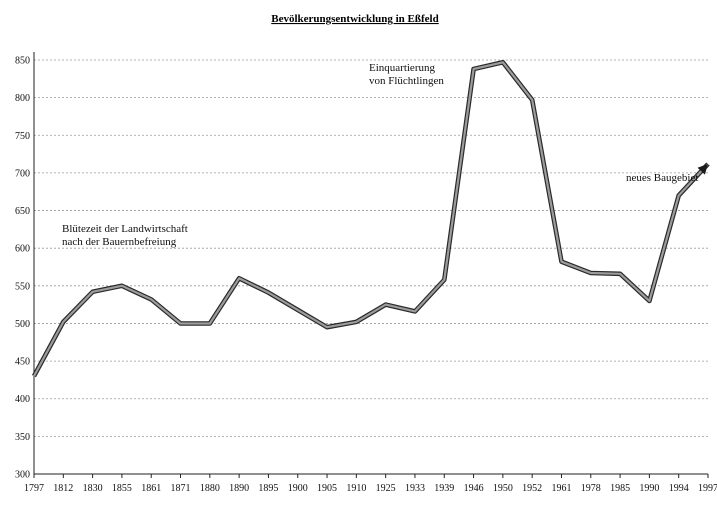  What do you see at coordinates (22, 437) in the screenshot?
I see `y-tick-label-350: 350` at bounding box center [22, 437].